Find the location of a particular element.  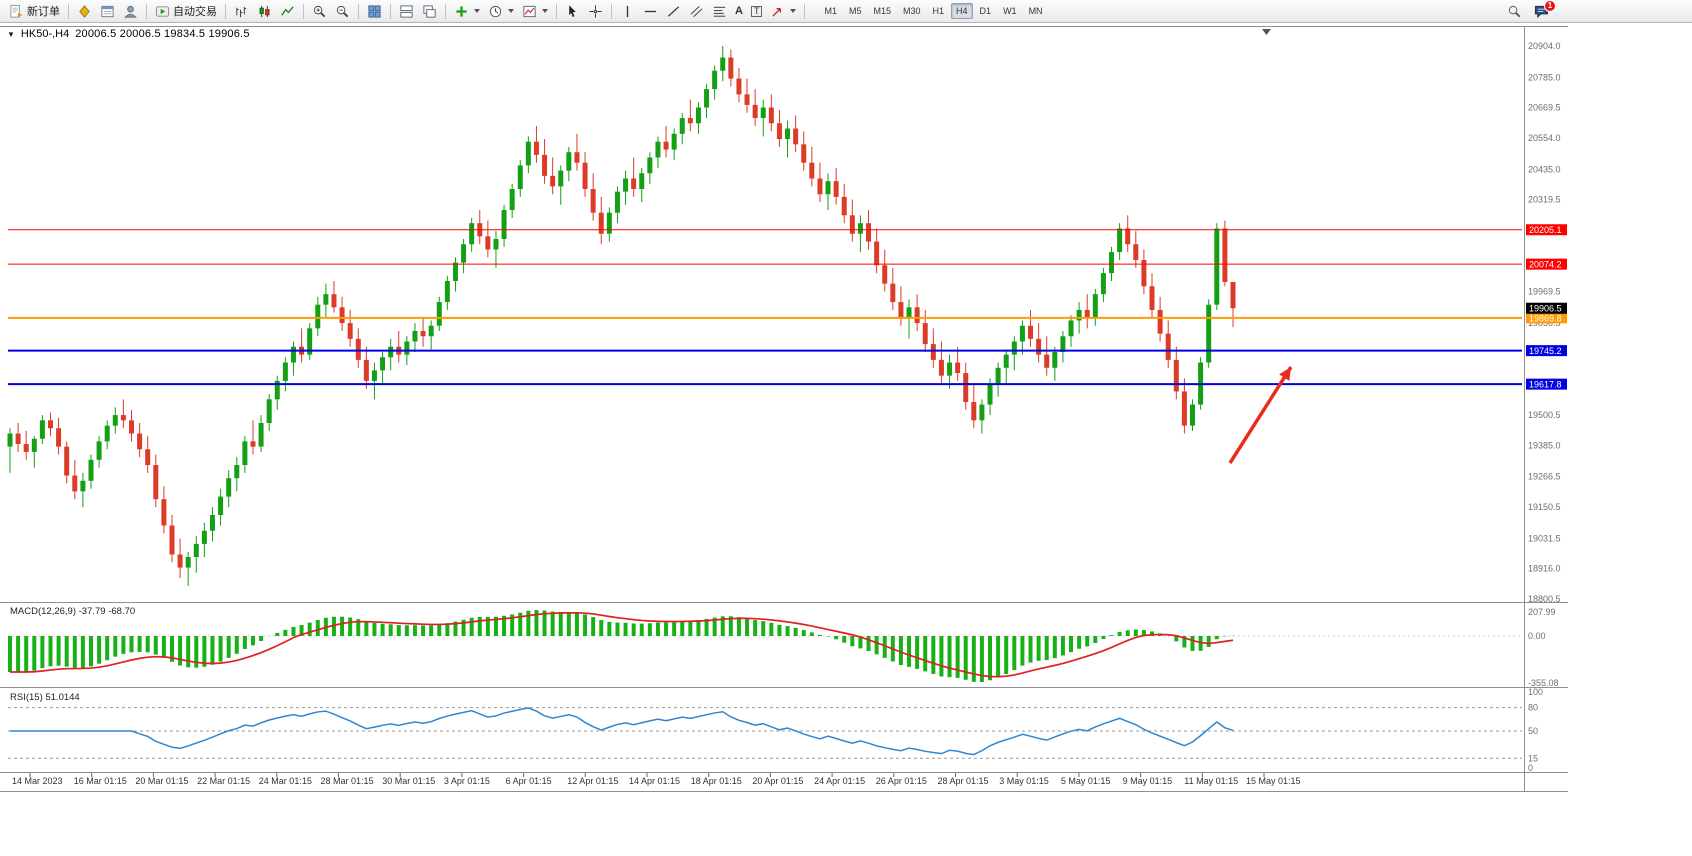

navigator-icon is located at coordinates (130, 11).